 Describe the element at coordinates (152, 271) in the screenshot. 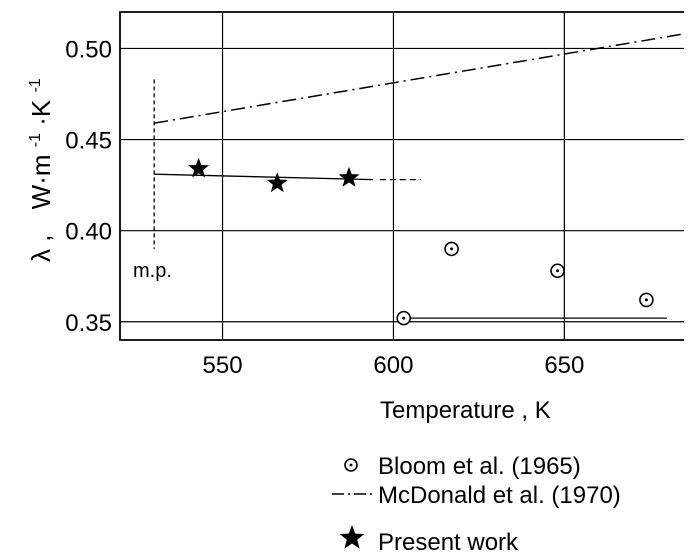

I see `annotation-mp: m.p.` at that location.